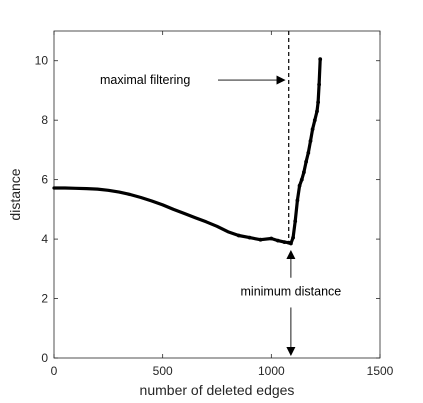  I want to click on y-tick-label: 0, so click(44, 358).